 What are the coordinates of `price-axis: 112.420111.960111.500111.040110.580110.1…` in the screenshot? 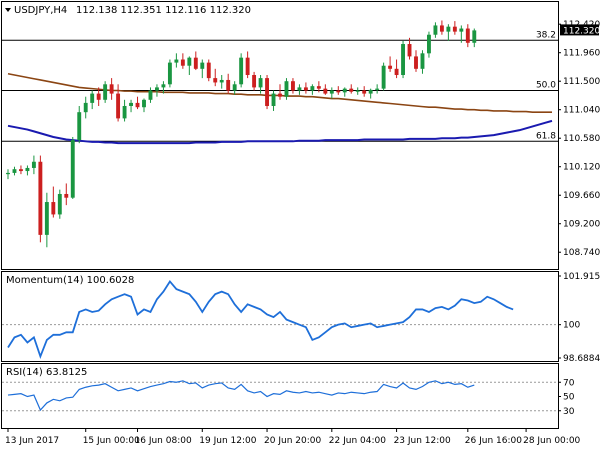 It's located at (579, 139).